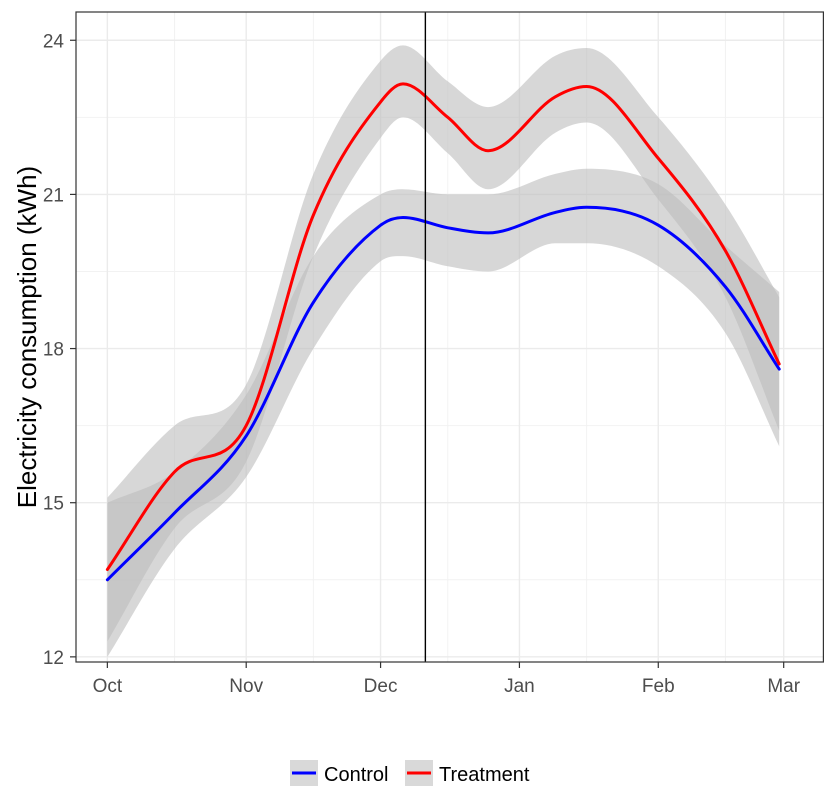  What do you see at coordinates (53, 350) in the screenshot?
I see `y-tick-label: 18` at bounding box center [53, 350].